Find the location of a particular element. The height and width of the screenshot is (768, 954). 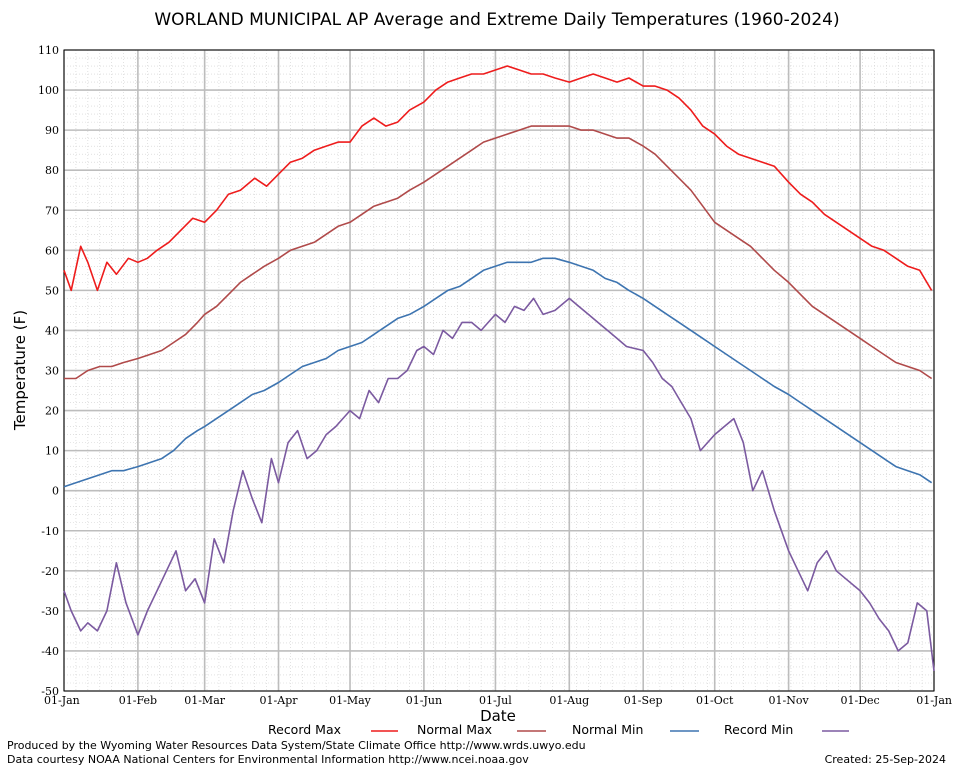

y-tick-label: 110 is located at coordinates (48, 50).